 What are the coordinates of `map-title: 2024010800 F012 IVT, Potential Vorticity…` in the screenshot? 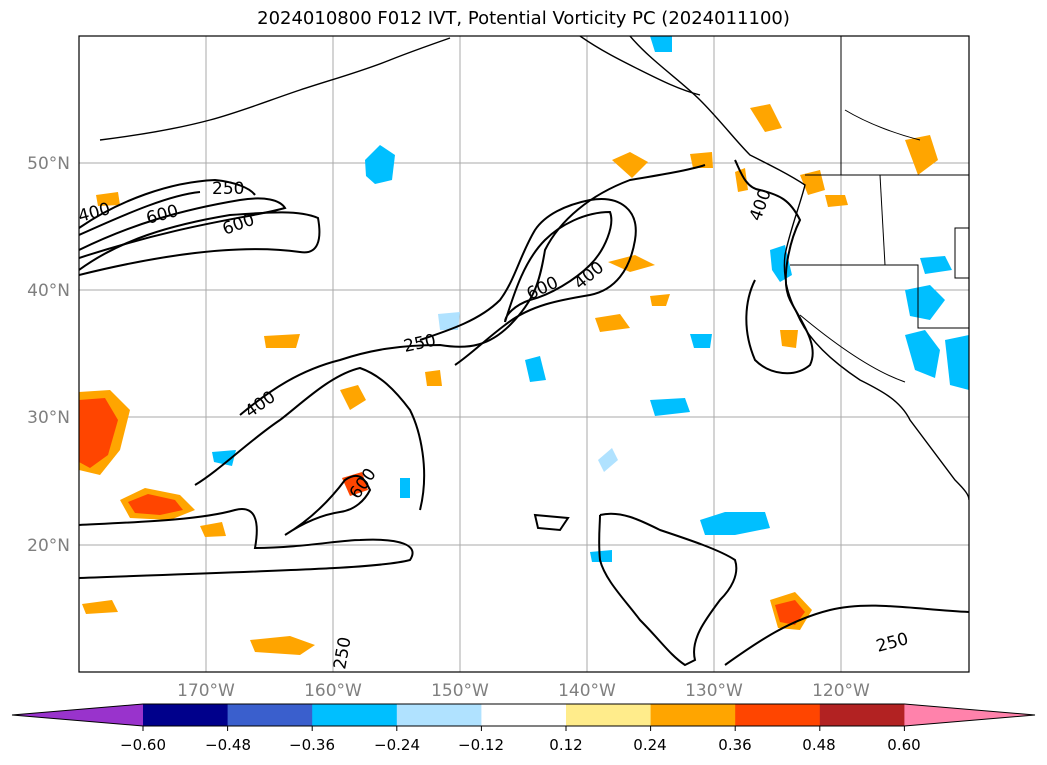 It's located at (523, 18).